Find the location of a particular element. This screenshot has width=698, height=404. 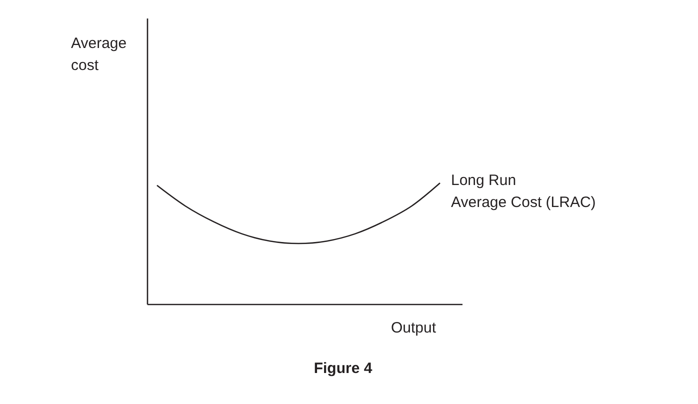

x-axis-title: Output is located at coordinates (413, 328).